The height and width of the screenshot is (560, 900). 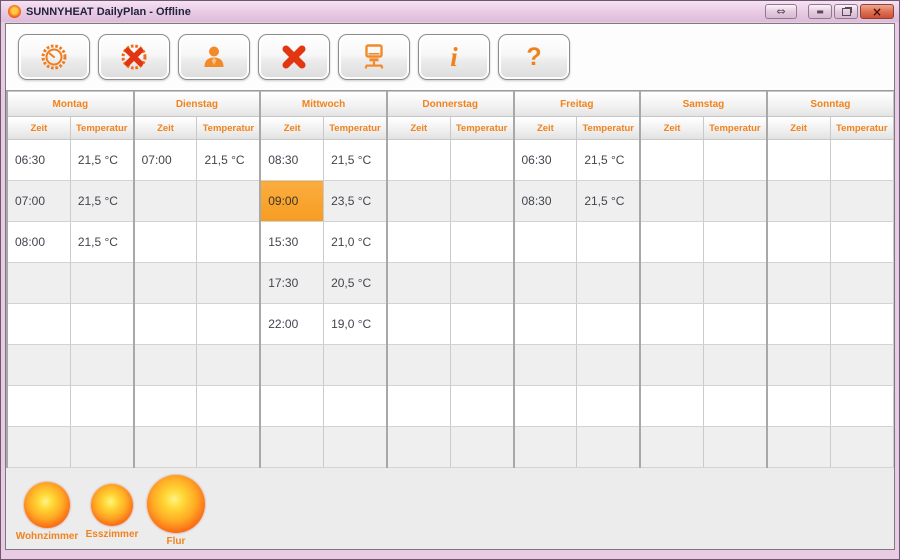 I want to click on help-button: ?, so click(x=534, y=57).